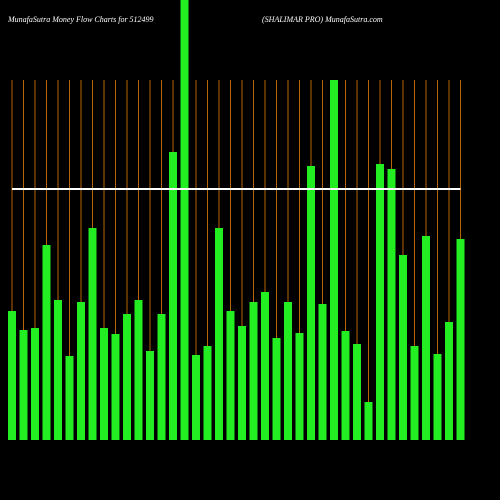 Image resolution: width=500 pixels, height=500 pixels. I want to click on chart-title: MunafaSutra Money Flow Charts for 512499, so click(80, 19).